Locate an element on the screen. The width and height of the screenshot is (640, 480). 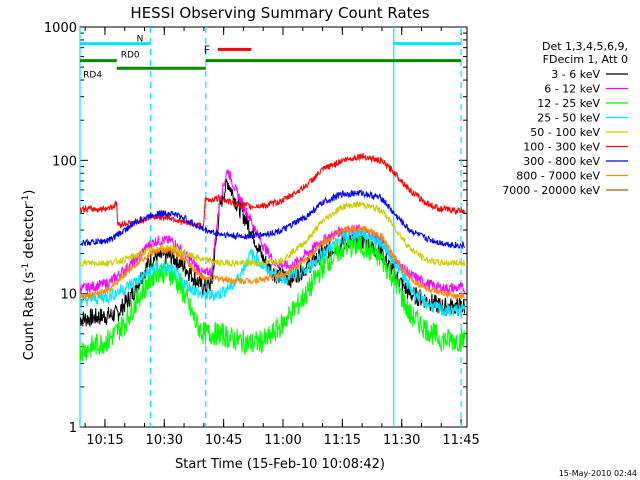
legend-entry-label: 12 - 25 keV is located at coordinates (568, 103).